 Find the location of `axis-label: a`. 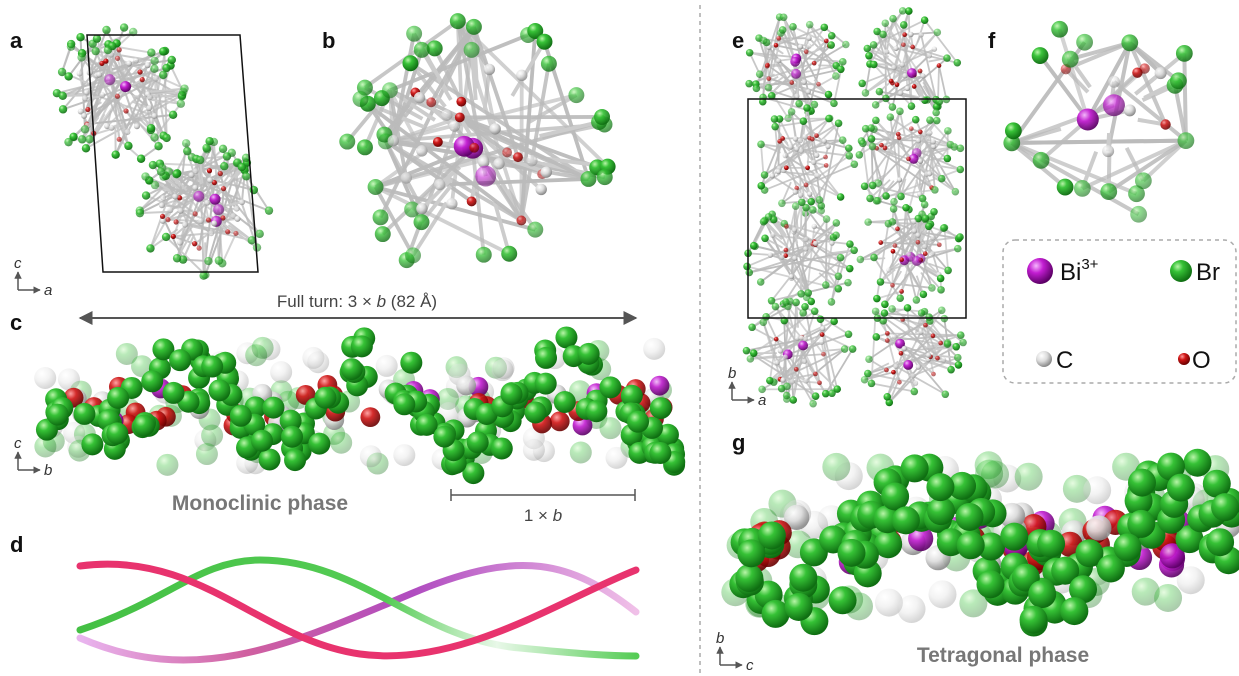

axis-label: a is located at coordinates (48, 290).